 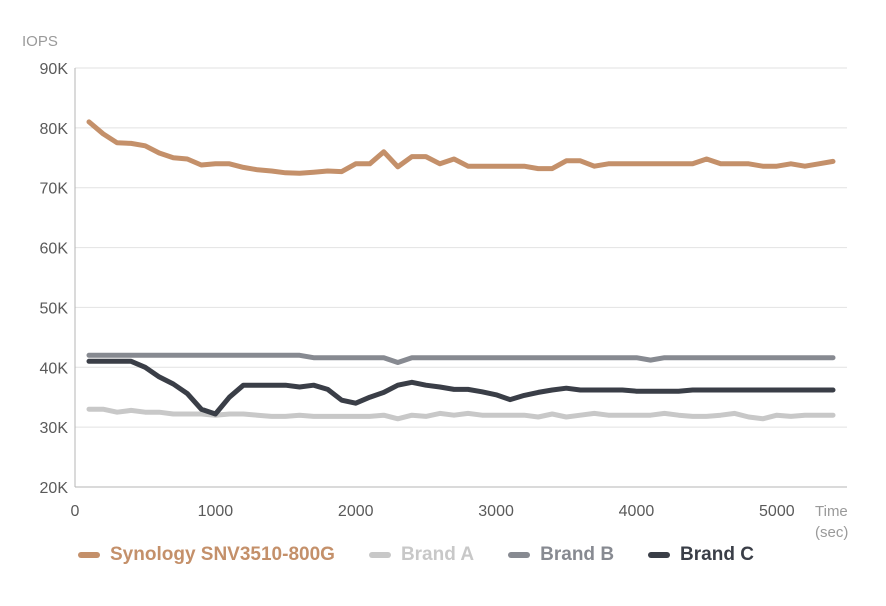 I want to click on x-tick-label: 3000, so click(x=496, y=511).